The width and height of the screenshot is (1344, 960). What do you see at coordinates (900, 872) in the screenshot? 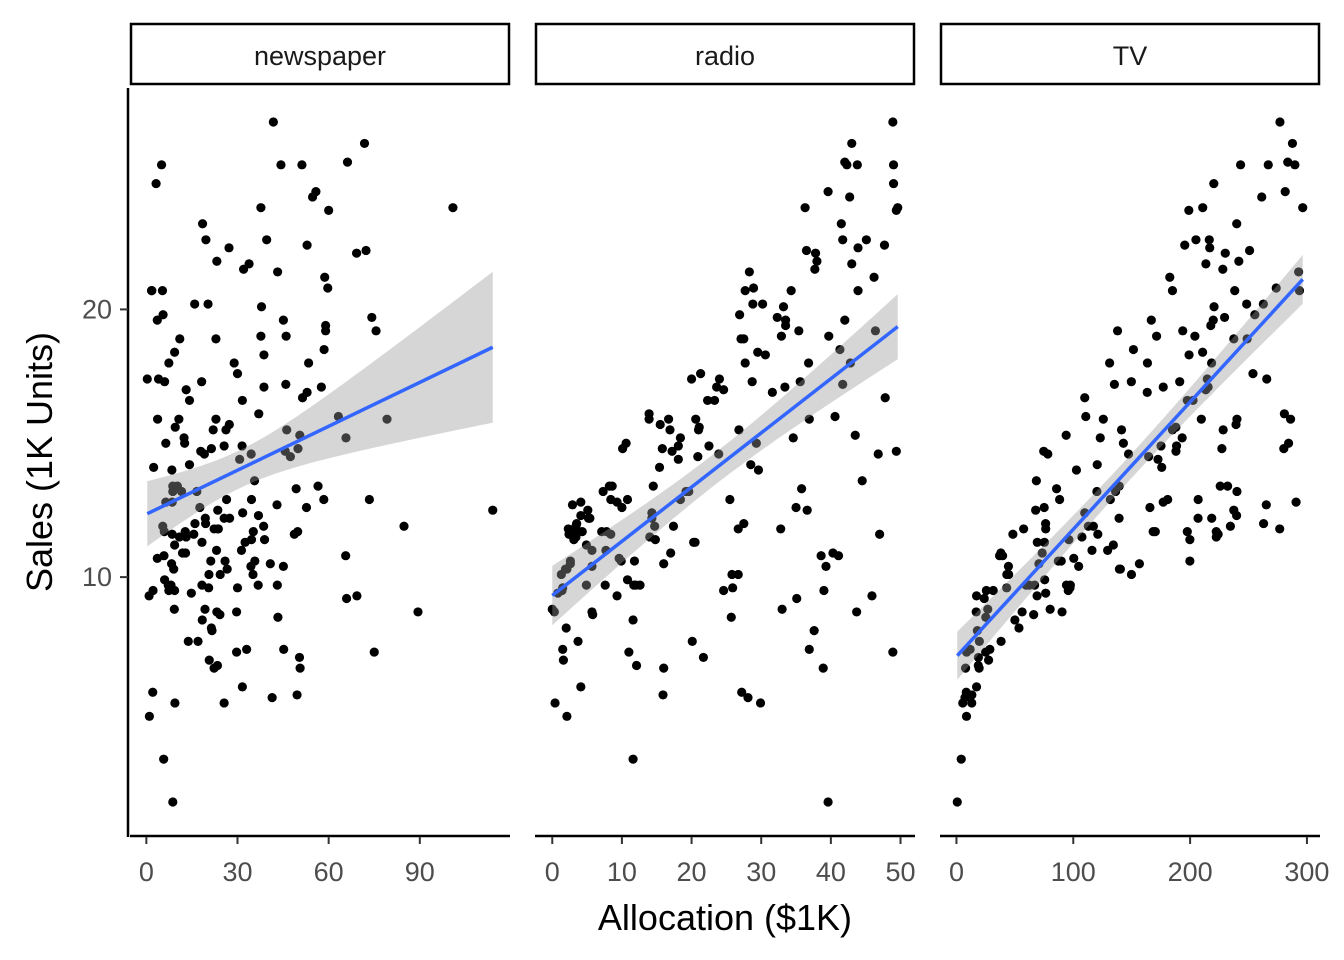
I see `x-tick-label: 50` at bounding box center [900, 872].